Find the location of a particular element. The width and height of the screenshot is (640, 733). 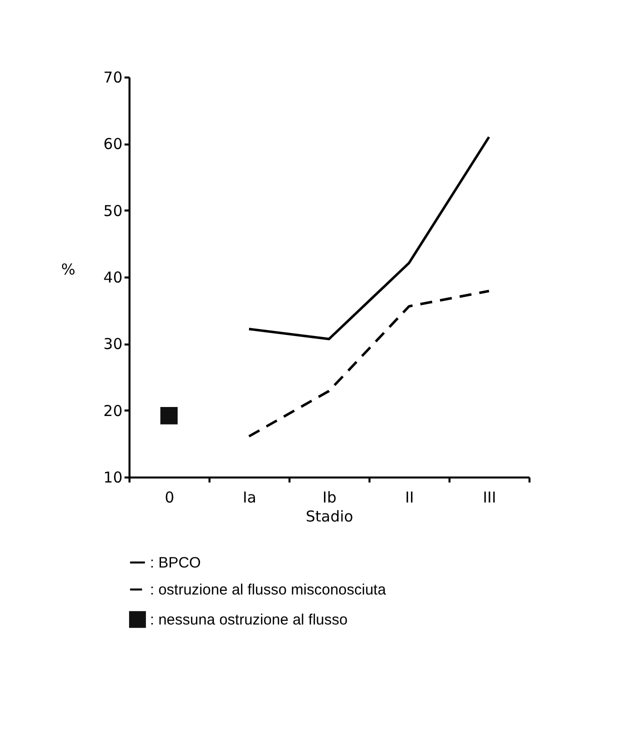

x-tick-label: Ib is located at coordinates (329, 497).